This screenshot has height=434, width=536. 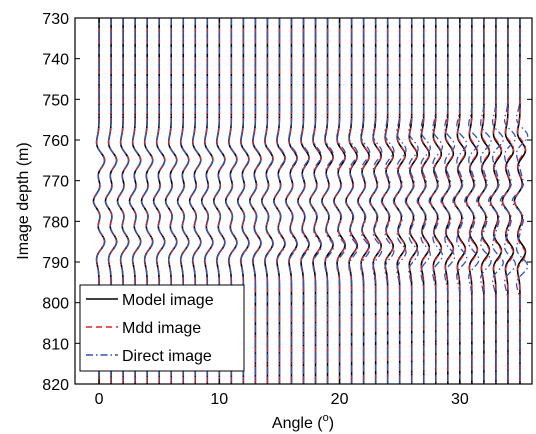 What do you see at coordinates (55, 222) in the screenshot?
I see `y-tick-label: 780` at bounding box center [55, 222].